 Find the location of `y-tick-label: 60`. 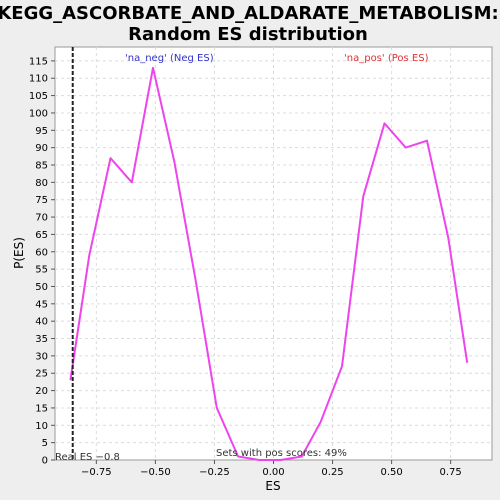

y-tick-label: 60 is located at coordinates (41, 252).